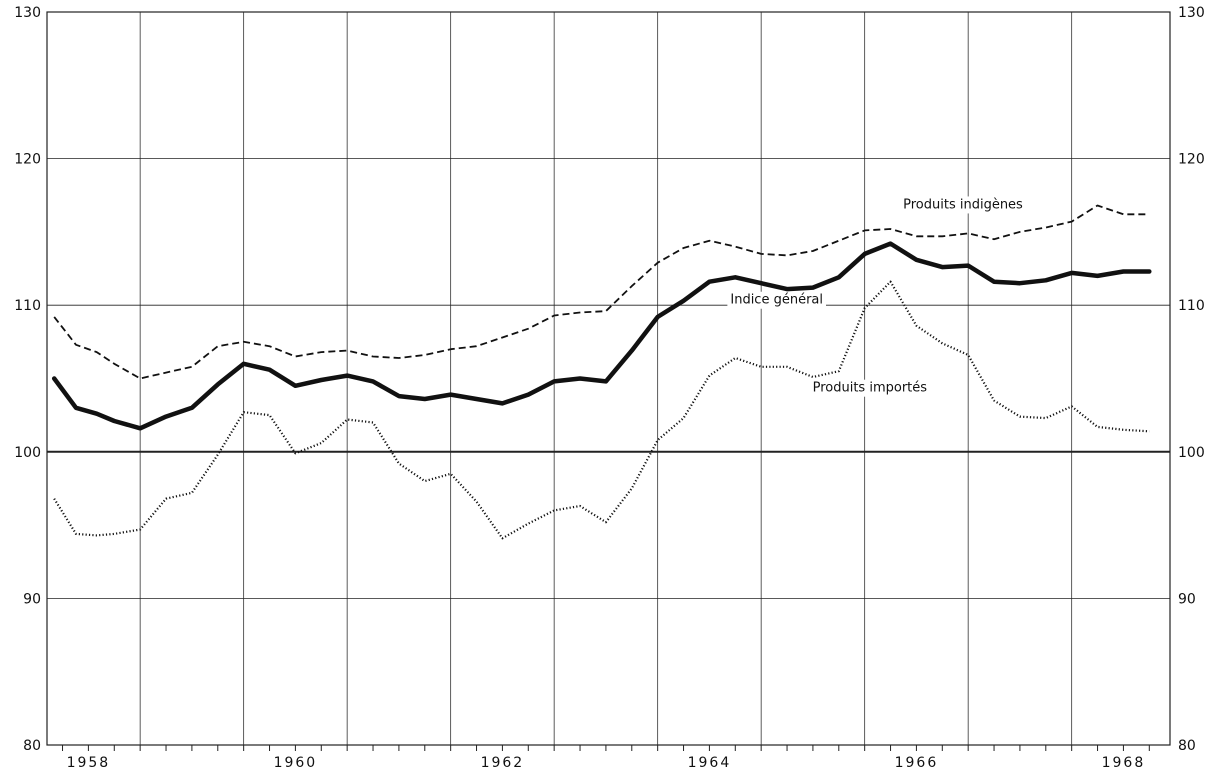  What do you see at coordinates (1191, 160) in the screenshot?
I see `y-tick-label-right: 120` at bounding box center [1191, 160].